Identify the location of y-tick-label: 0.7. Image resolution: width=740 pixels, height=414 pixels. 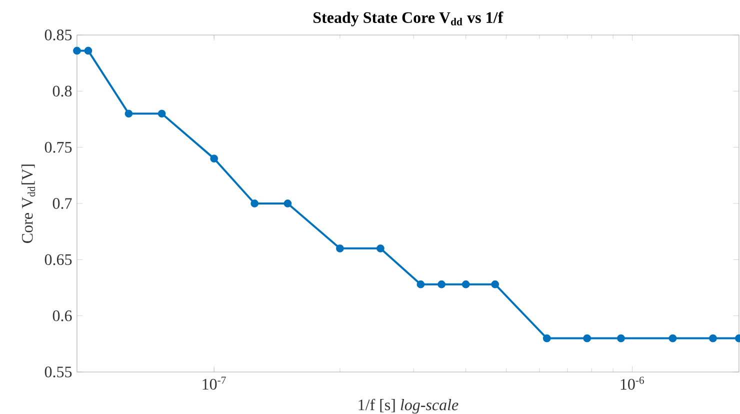
(62, 203).